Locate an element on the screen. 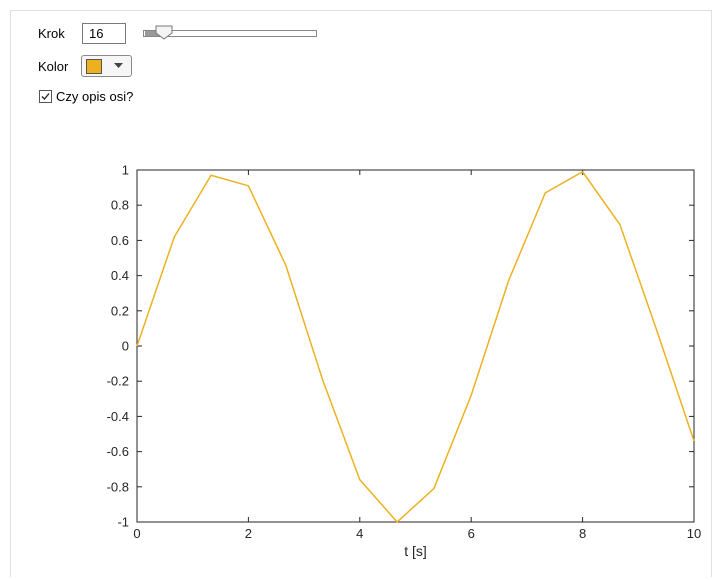  x-tick-label: 8 is located at coordinates (582, 533).